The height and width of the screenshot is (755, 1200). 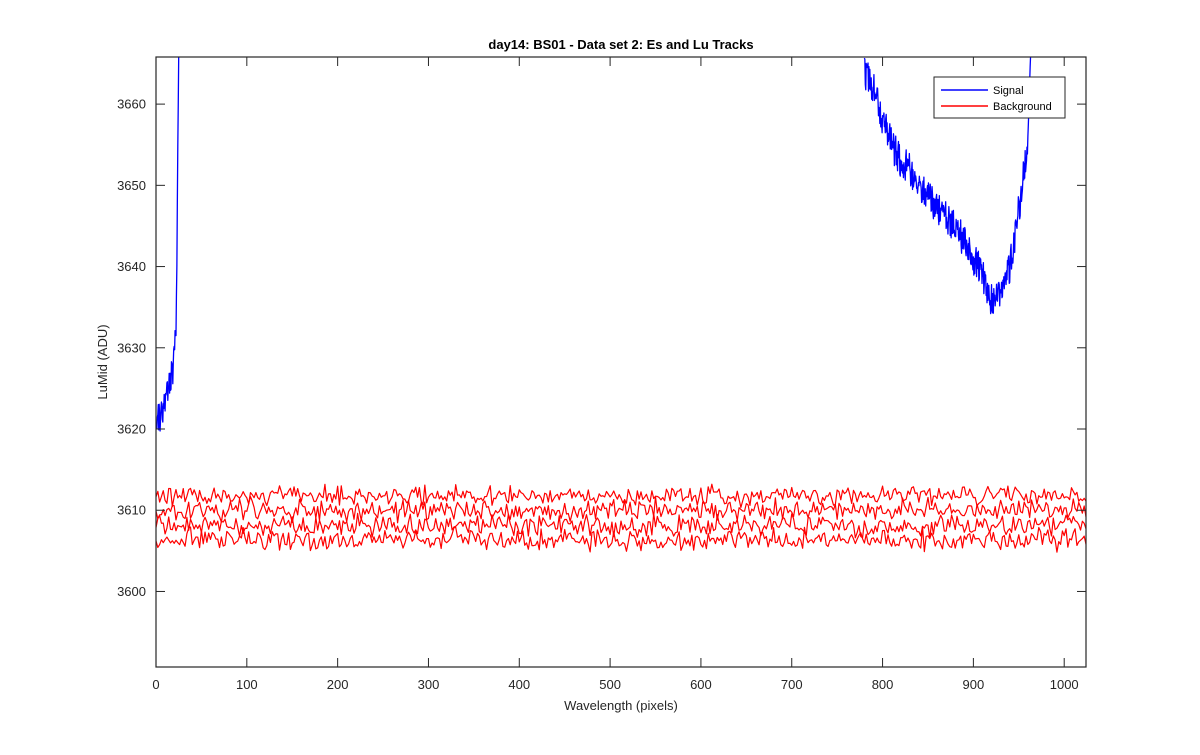 I want to click on y-tick-label: 3660, so click(x=131, y=104).